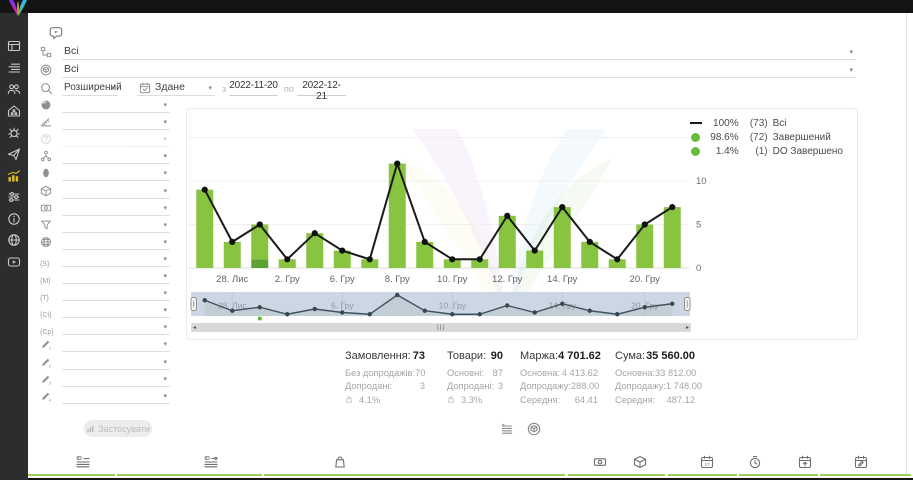  What do you see at coordinates (459, 70) in the screenshot?
I see `product-filter-select: Всі ▾` at bounding box center [459, 70].